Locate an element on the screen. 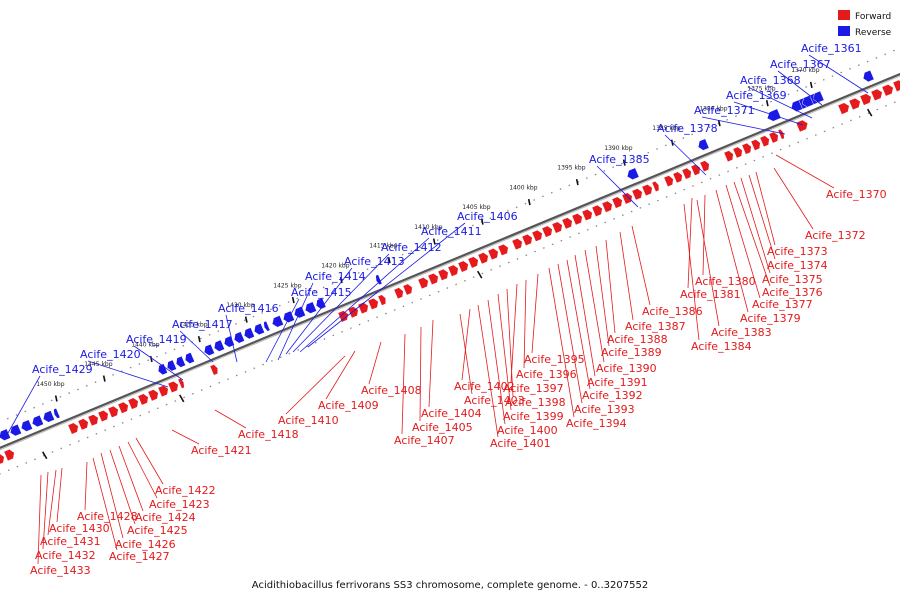 This screenshot has height=600, width=900. reverse-gene-label: Acife_1368 is located at coordinates (770, 80).